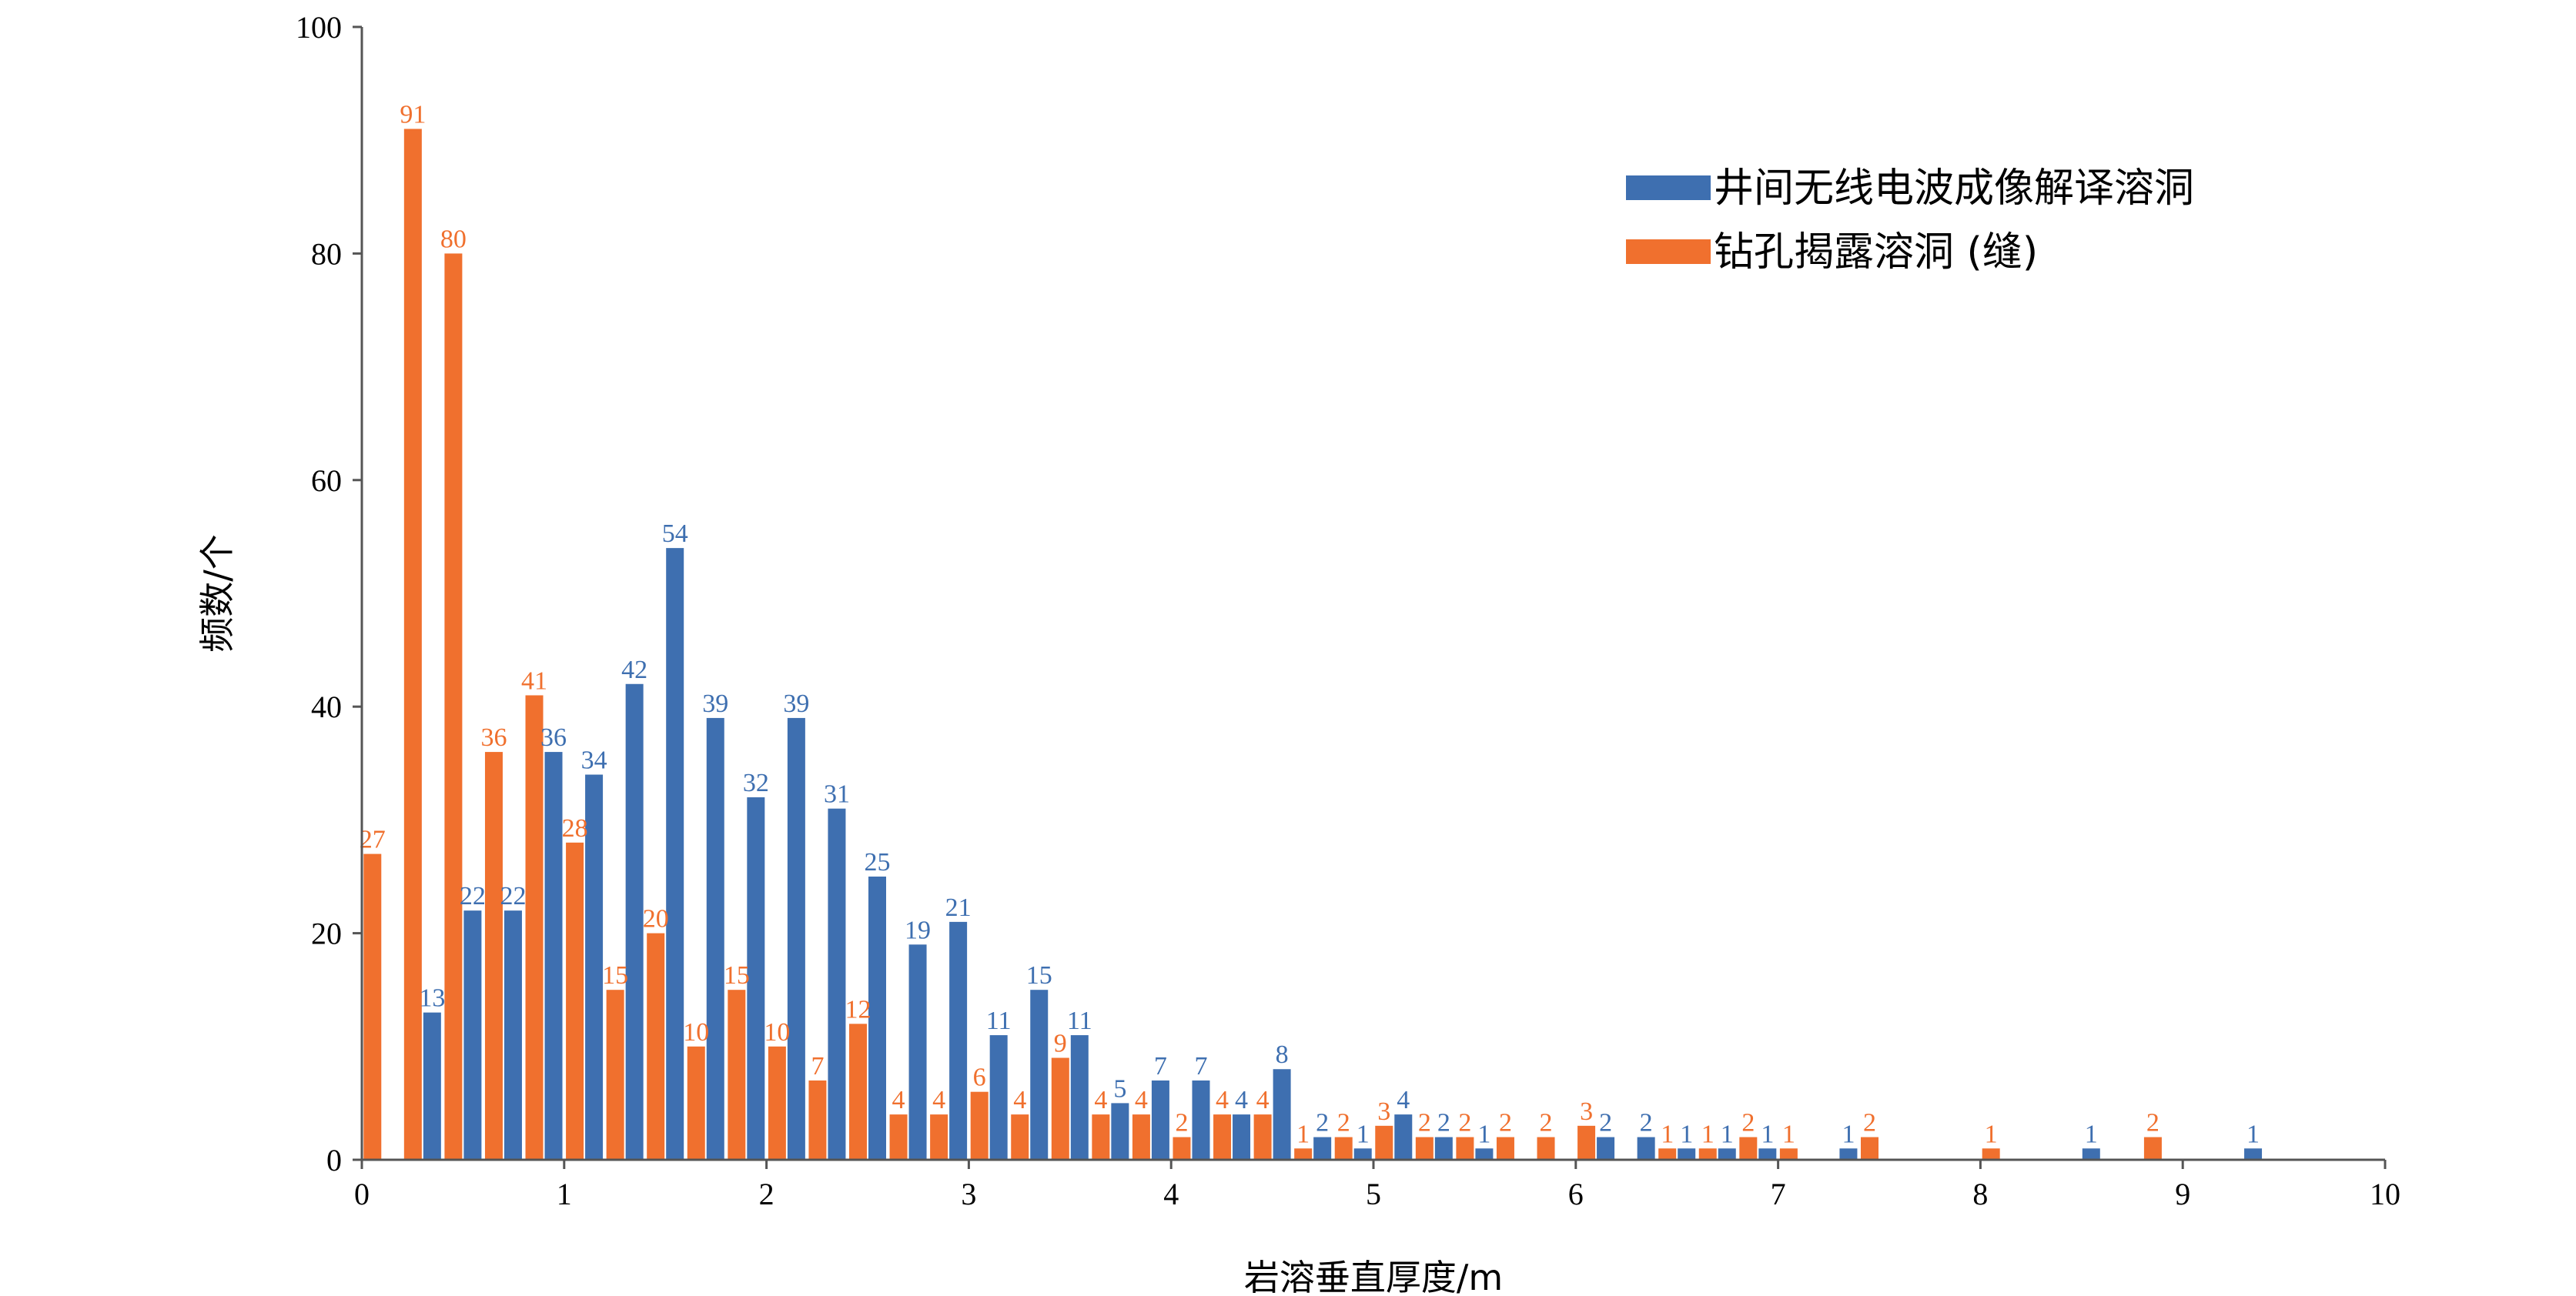 The width and height of the screenshot is (2576, 1296). Describe the element at coordinates (1876, 252) in the screenshot. I see `legend-label-drilling: 钻孔揭露溶洞 (缝)` at that location.